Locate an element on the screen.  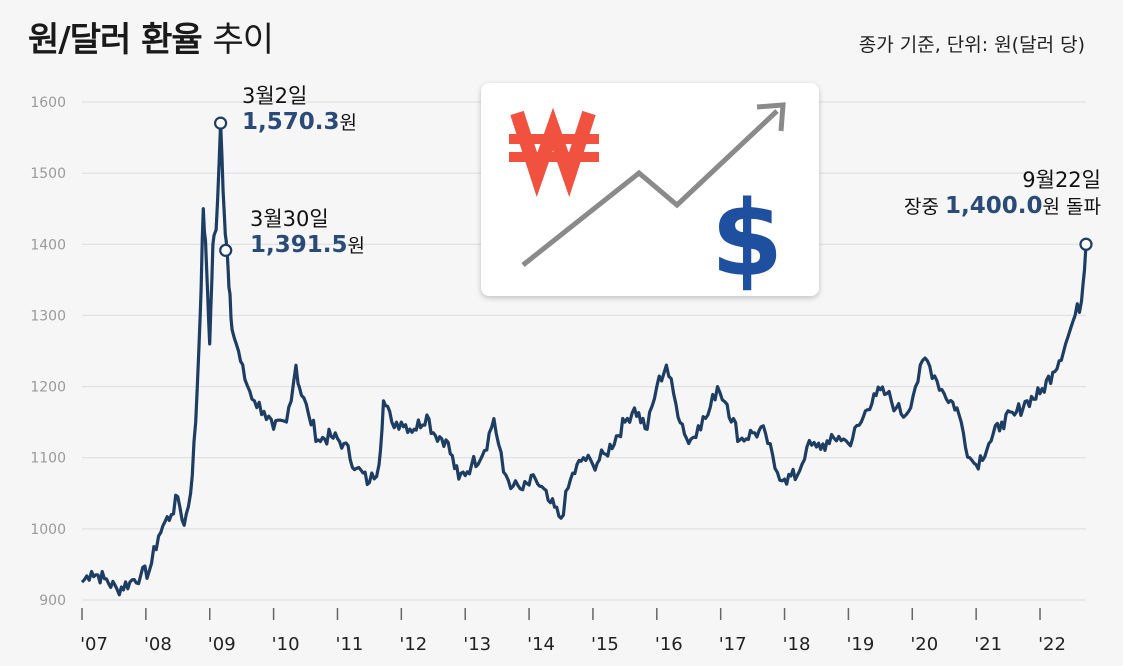
currency-icon-card: $ is located at coordinates (650, 191).